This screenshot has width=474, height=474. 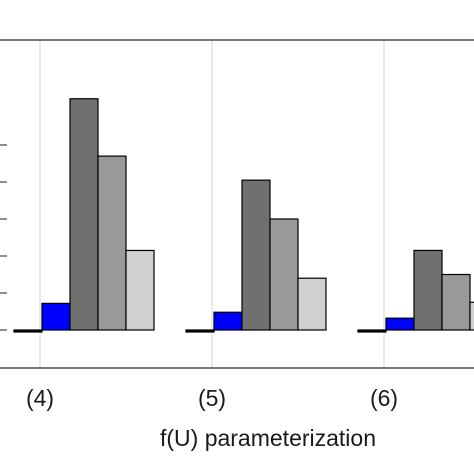 I want to click on x-tick-label: (6), so click(x=384, y=398).